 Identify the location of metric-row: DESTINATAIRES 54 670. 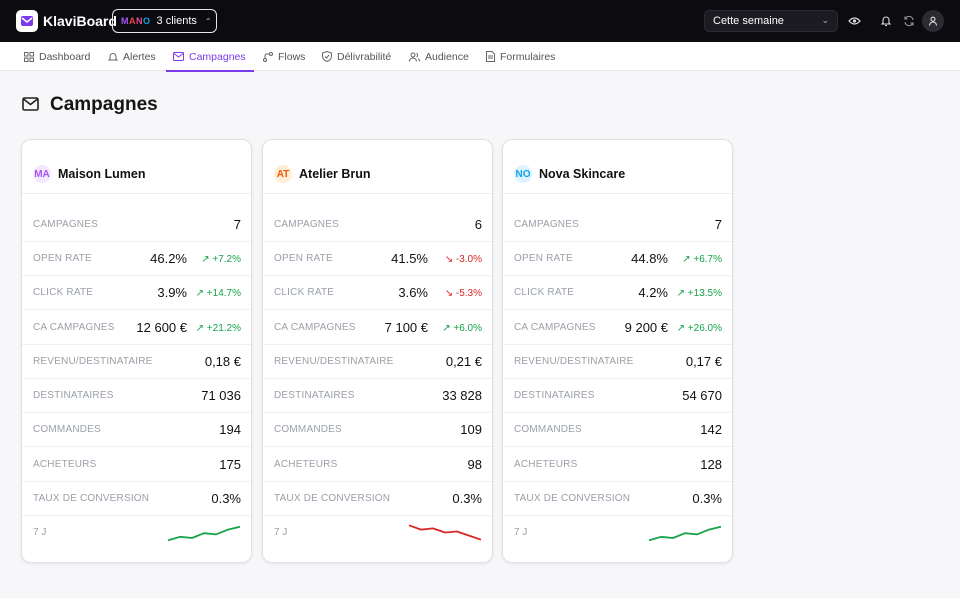
(617, 396).